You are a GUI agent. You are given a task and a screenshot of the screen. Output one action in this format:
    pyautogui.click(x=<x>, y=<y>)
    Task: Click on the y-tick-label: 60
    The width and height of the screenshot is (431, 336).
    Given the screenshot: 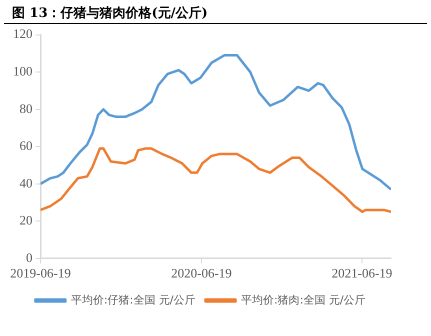 What is the action you would take?
    pyautogui.click(x=26, y=146)
    